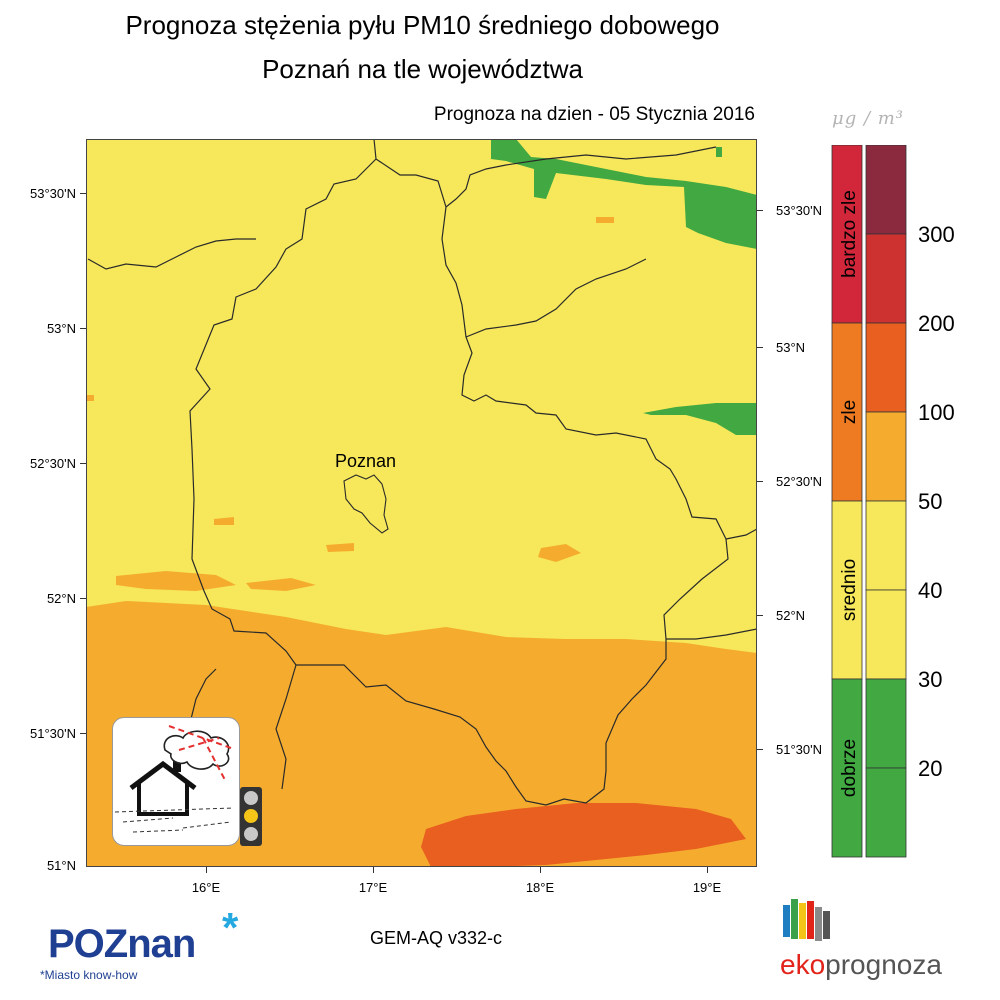 Image resolution: width=1000 pixels, height=1000 pixels. I want to click on asterisk-icon: *, so click(230, 927).